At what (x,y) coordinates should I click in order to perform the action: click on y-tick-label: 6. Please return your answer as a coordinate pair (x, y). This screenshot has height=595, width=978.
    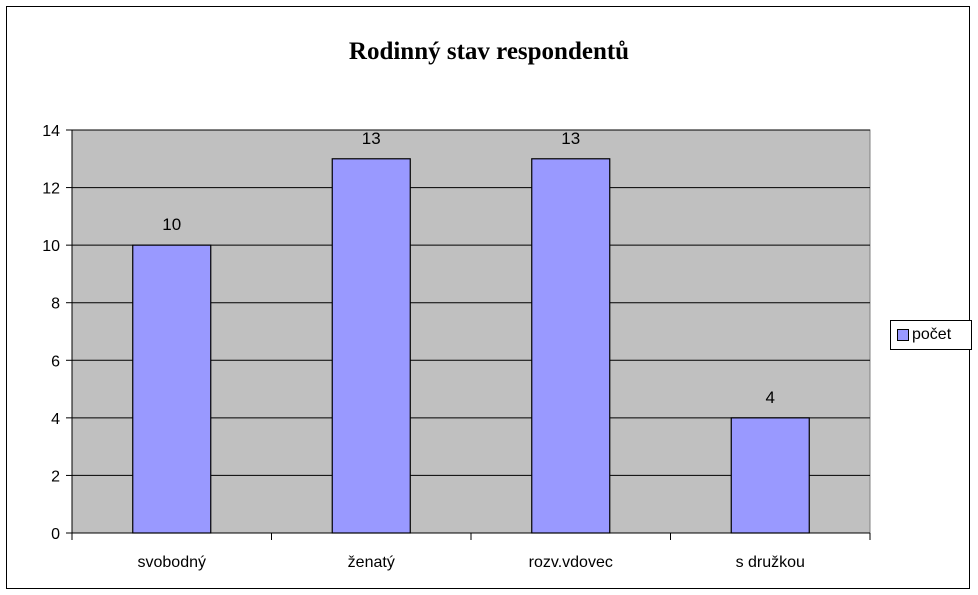
    Looking at the image, I should click on (55, 361).